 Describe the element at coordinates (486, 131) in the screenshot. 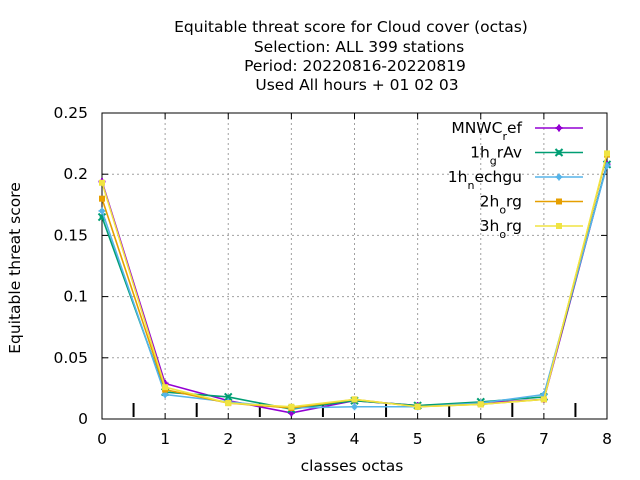

I see `legend-label: MNWCref` at that location.